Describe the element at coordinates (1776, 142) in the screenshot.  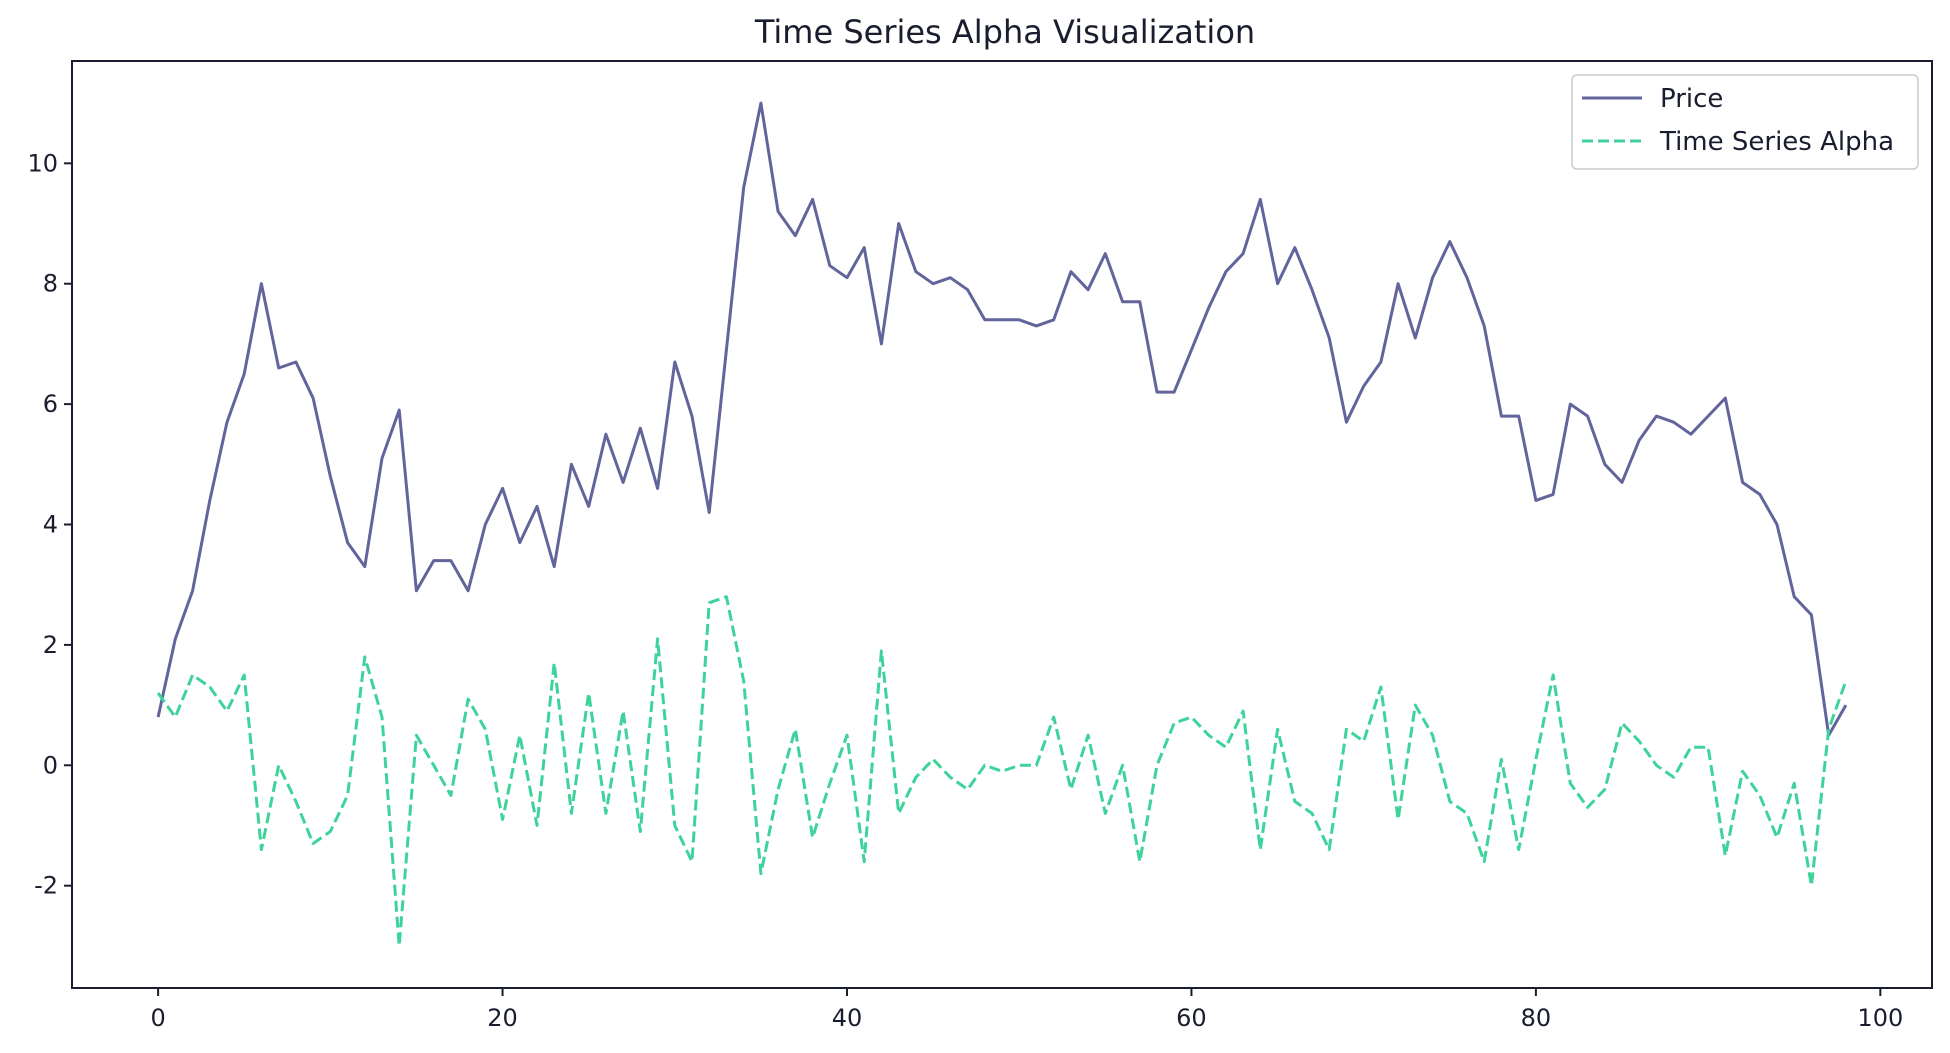
I see `legend-label-time-series-alpha: Time Series Alpha` at that location.